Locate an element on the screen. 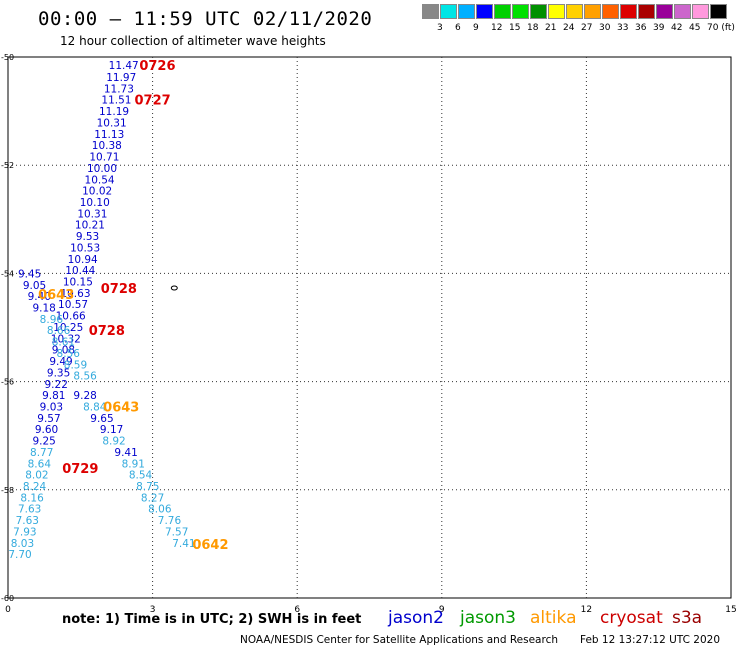 The image size is (740, 650). data-point-label: 9.05 is located at coordinates (34, 286).